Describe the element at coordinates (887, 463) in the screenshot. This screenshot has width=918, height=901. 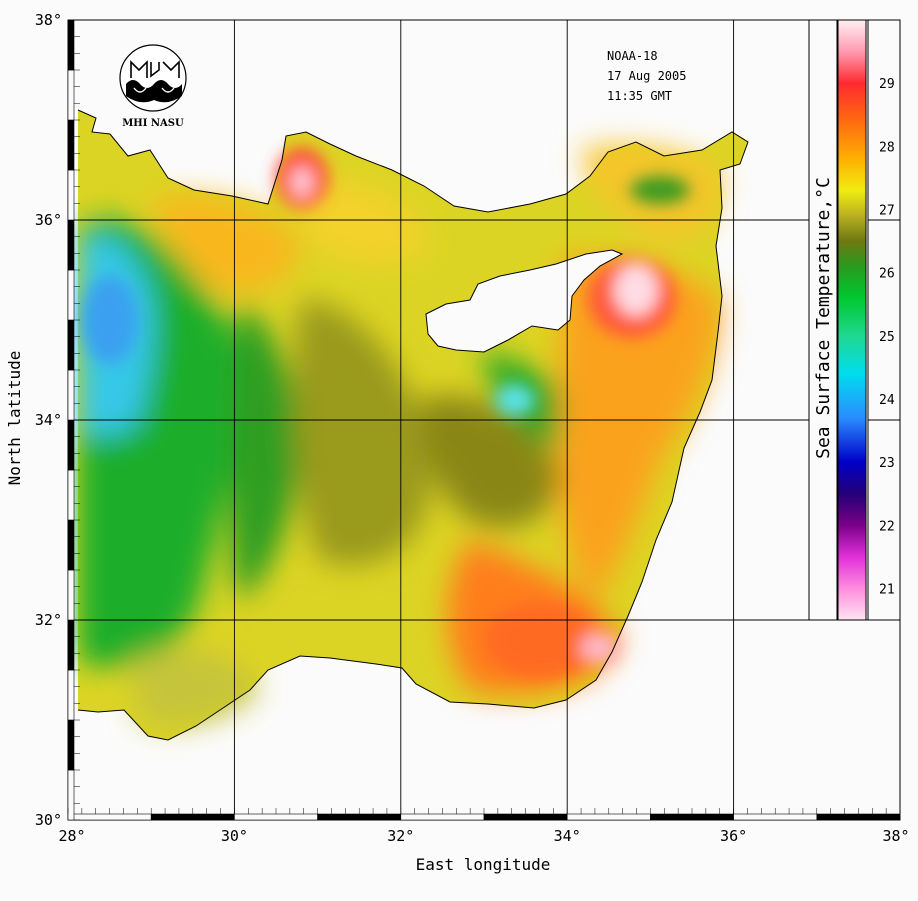
I see `colorbar-tick-label: 23` at that location.